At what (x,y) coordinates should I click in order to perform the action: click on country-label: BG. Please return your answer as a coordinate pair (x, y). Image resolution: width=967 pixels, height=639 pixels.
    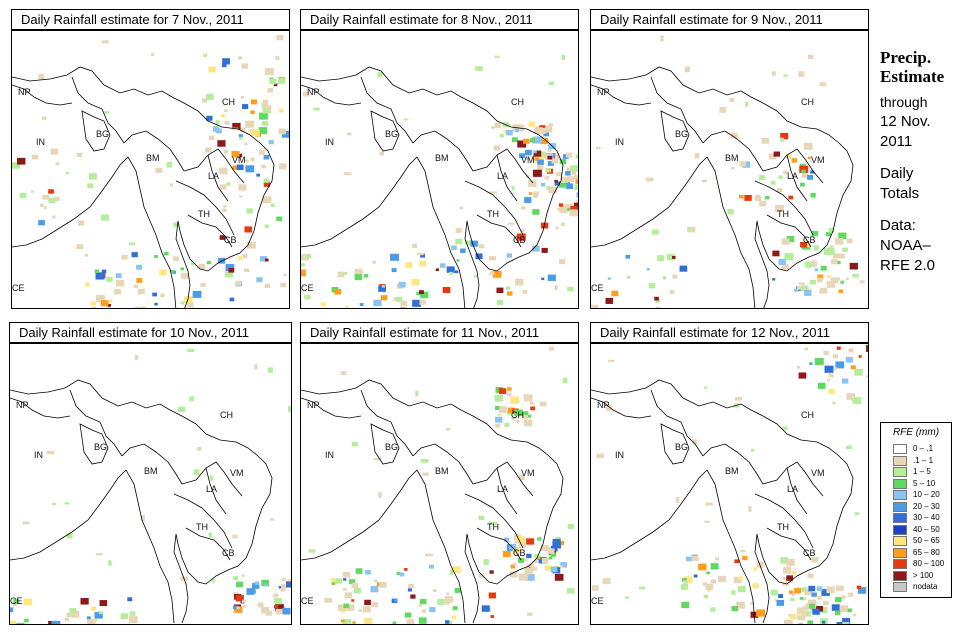
    Looking at the image, I should click on (392, 447).